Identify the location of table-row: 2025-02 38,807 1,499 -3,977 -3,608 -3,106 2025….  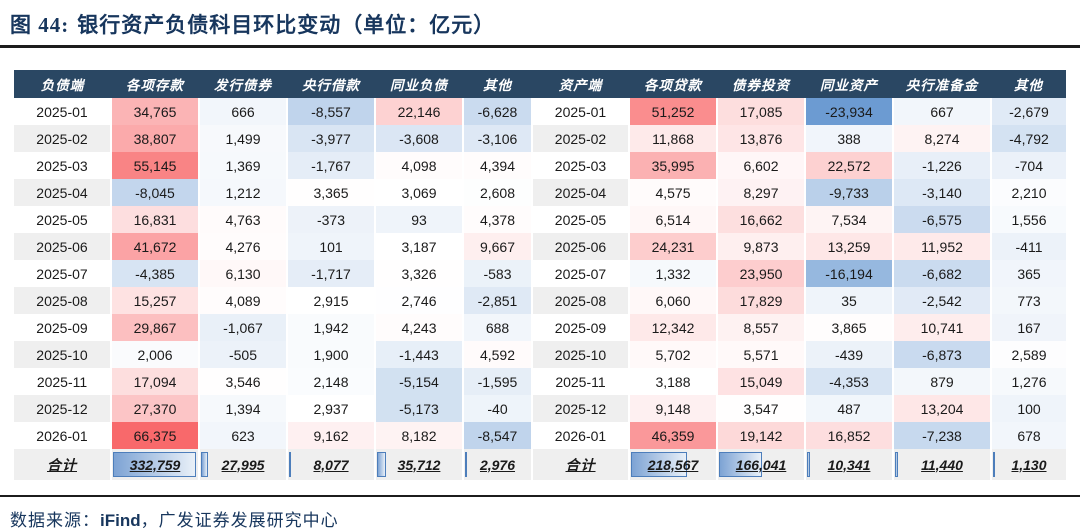
(540, 138).